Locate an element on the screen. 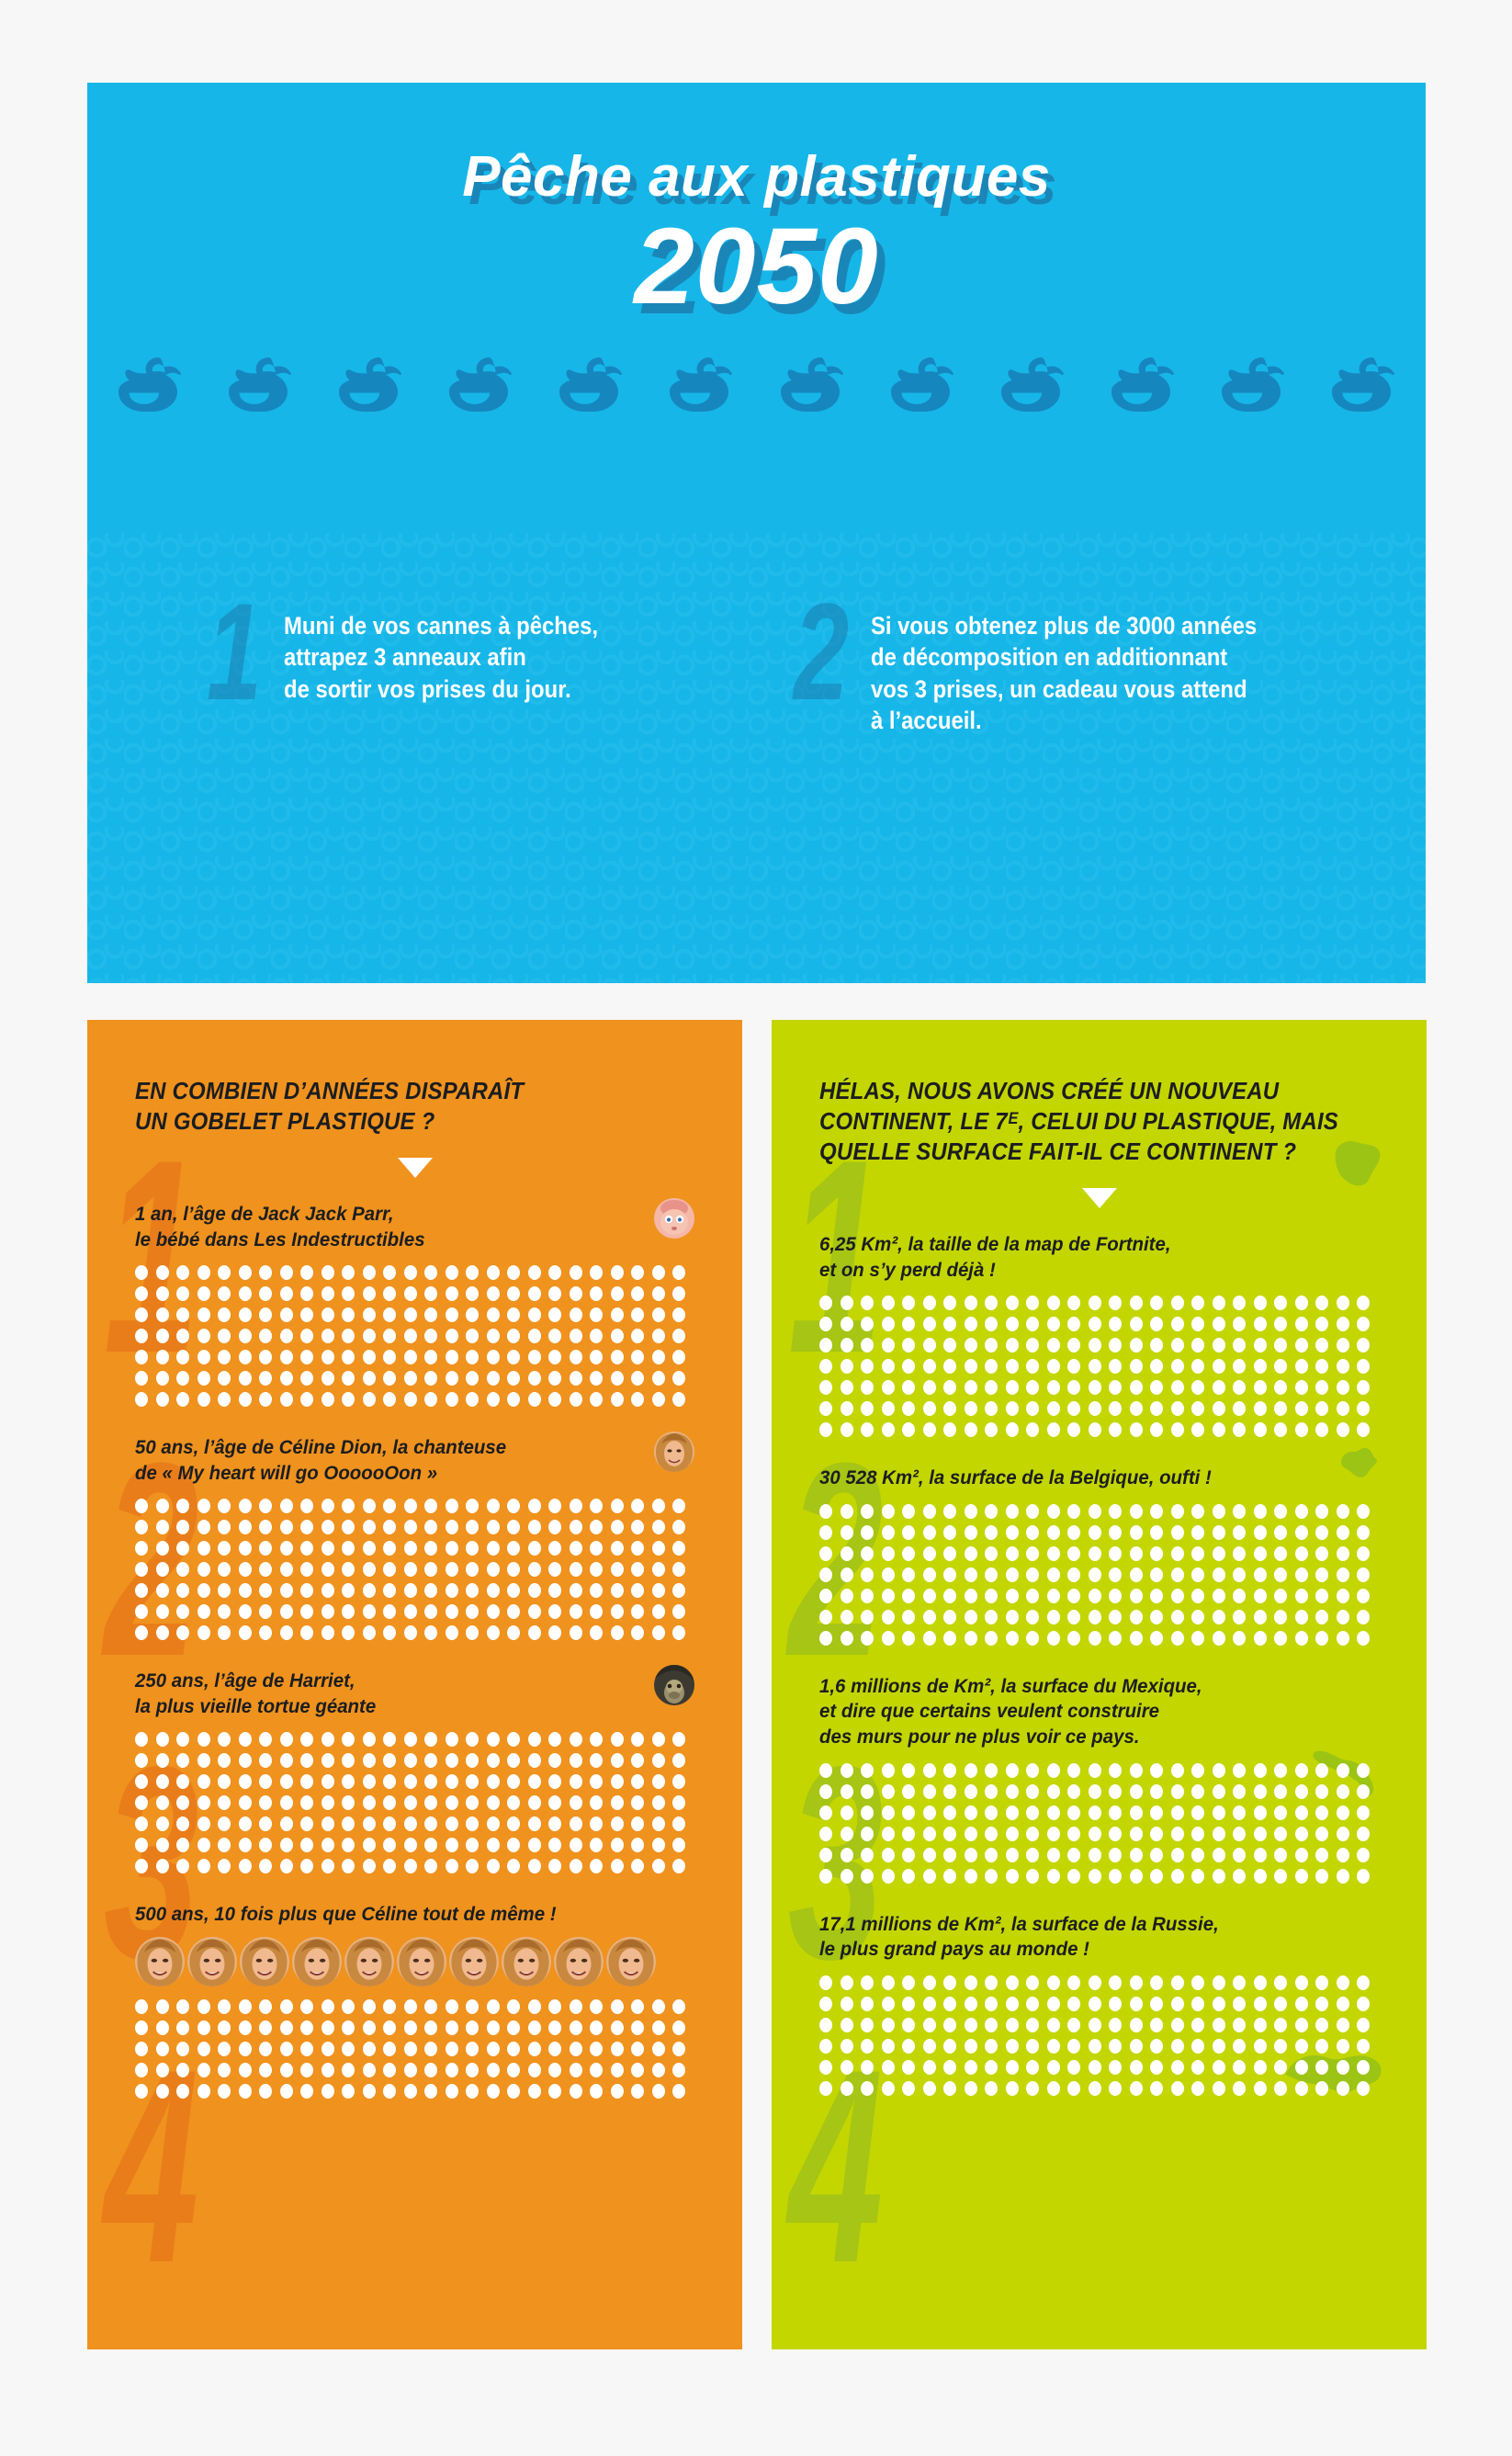  celine-dion-face is located at coordinates (317, 1961).